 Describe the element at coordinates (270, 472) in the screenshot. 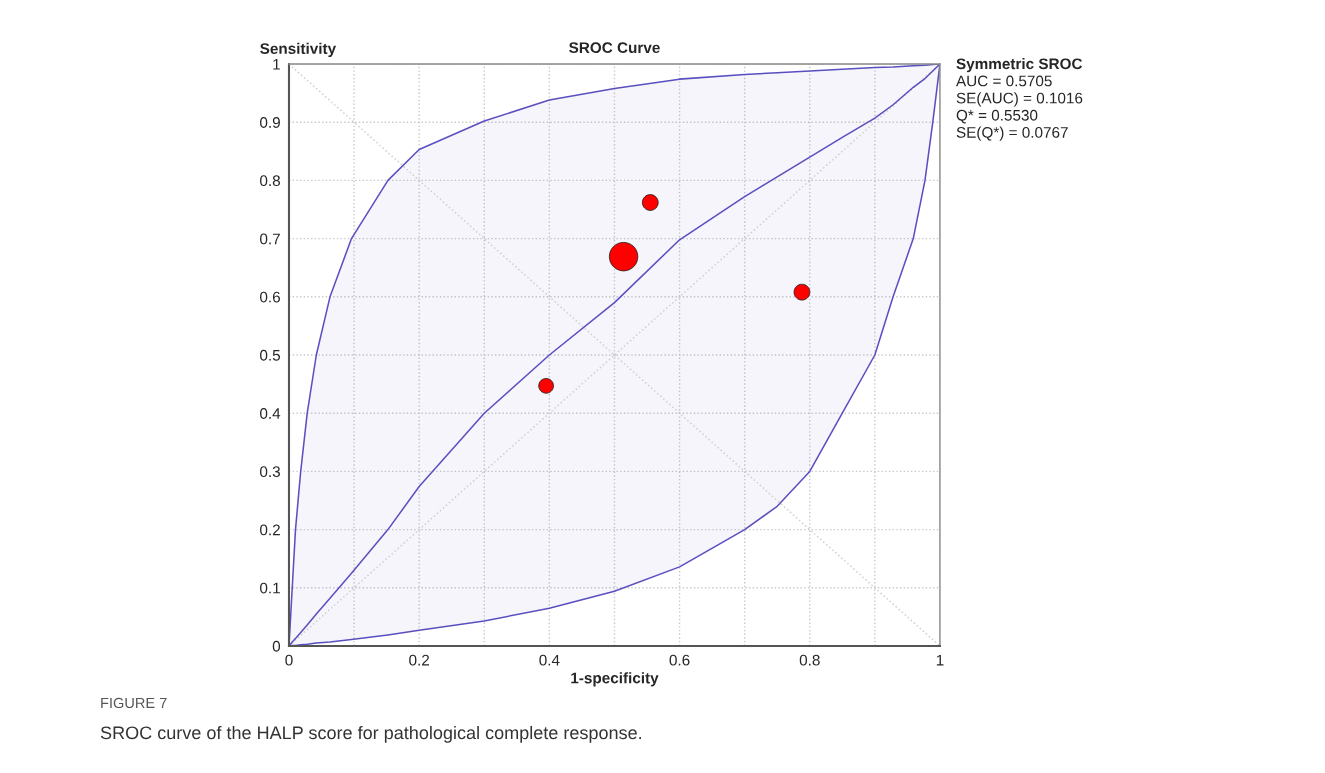

I see `y-tick-label: 0.3` at that location.